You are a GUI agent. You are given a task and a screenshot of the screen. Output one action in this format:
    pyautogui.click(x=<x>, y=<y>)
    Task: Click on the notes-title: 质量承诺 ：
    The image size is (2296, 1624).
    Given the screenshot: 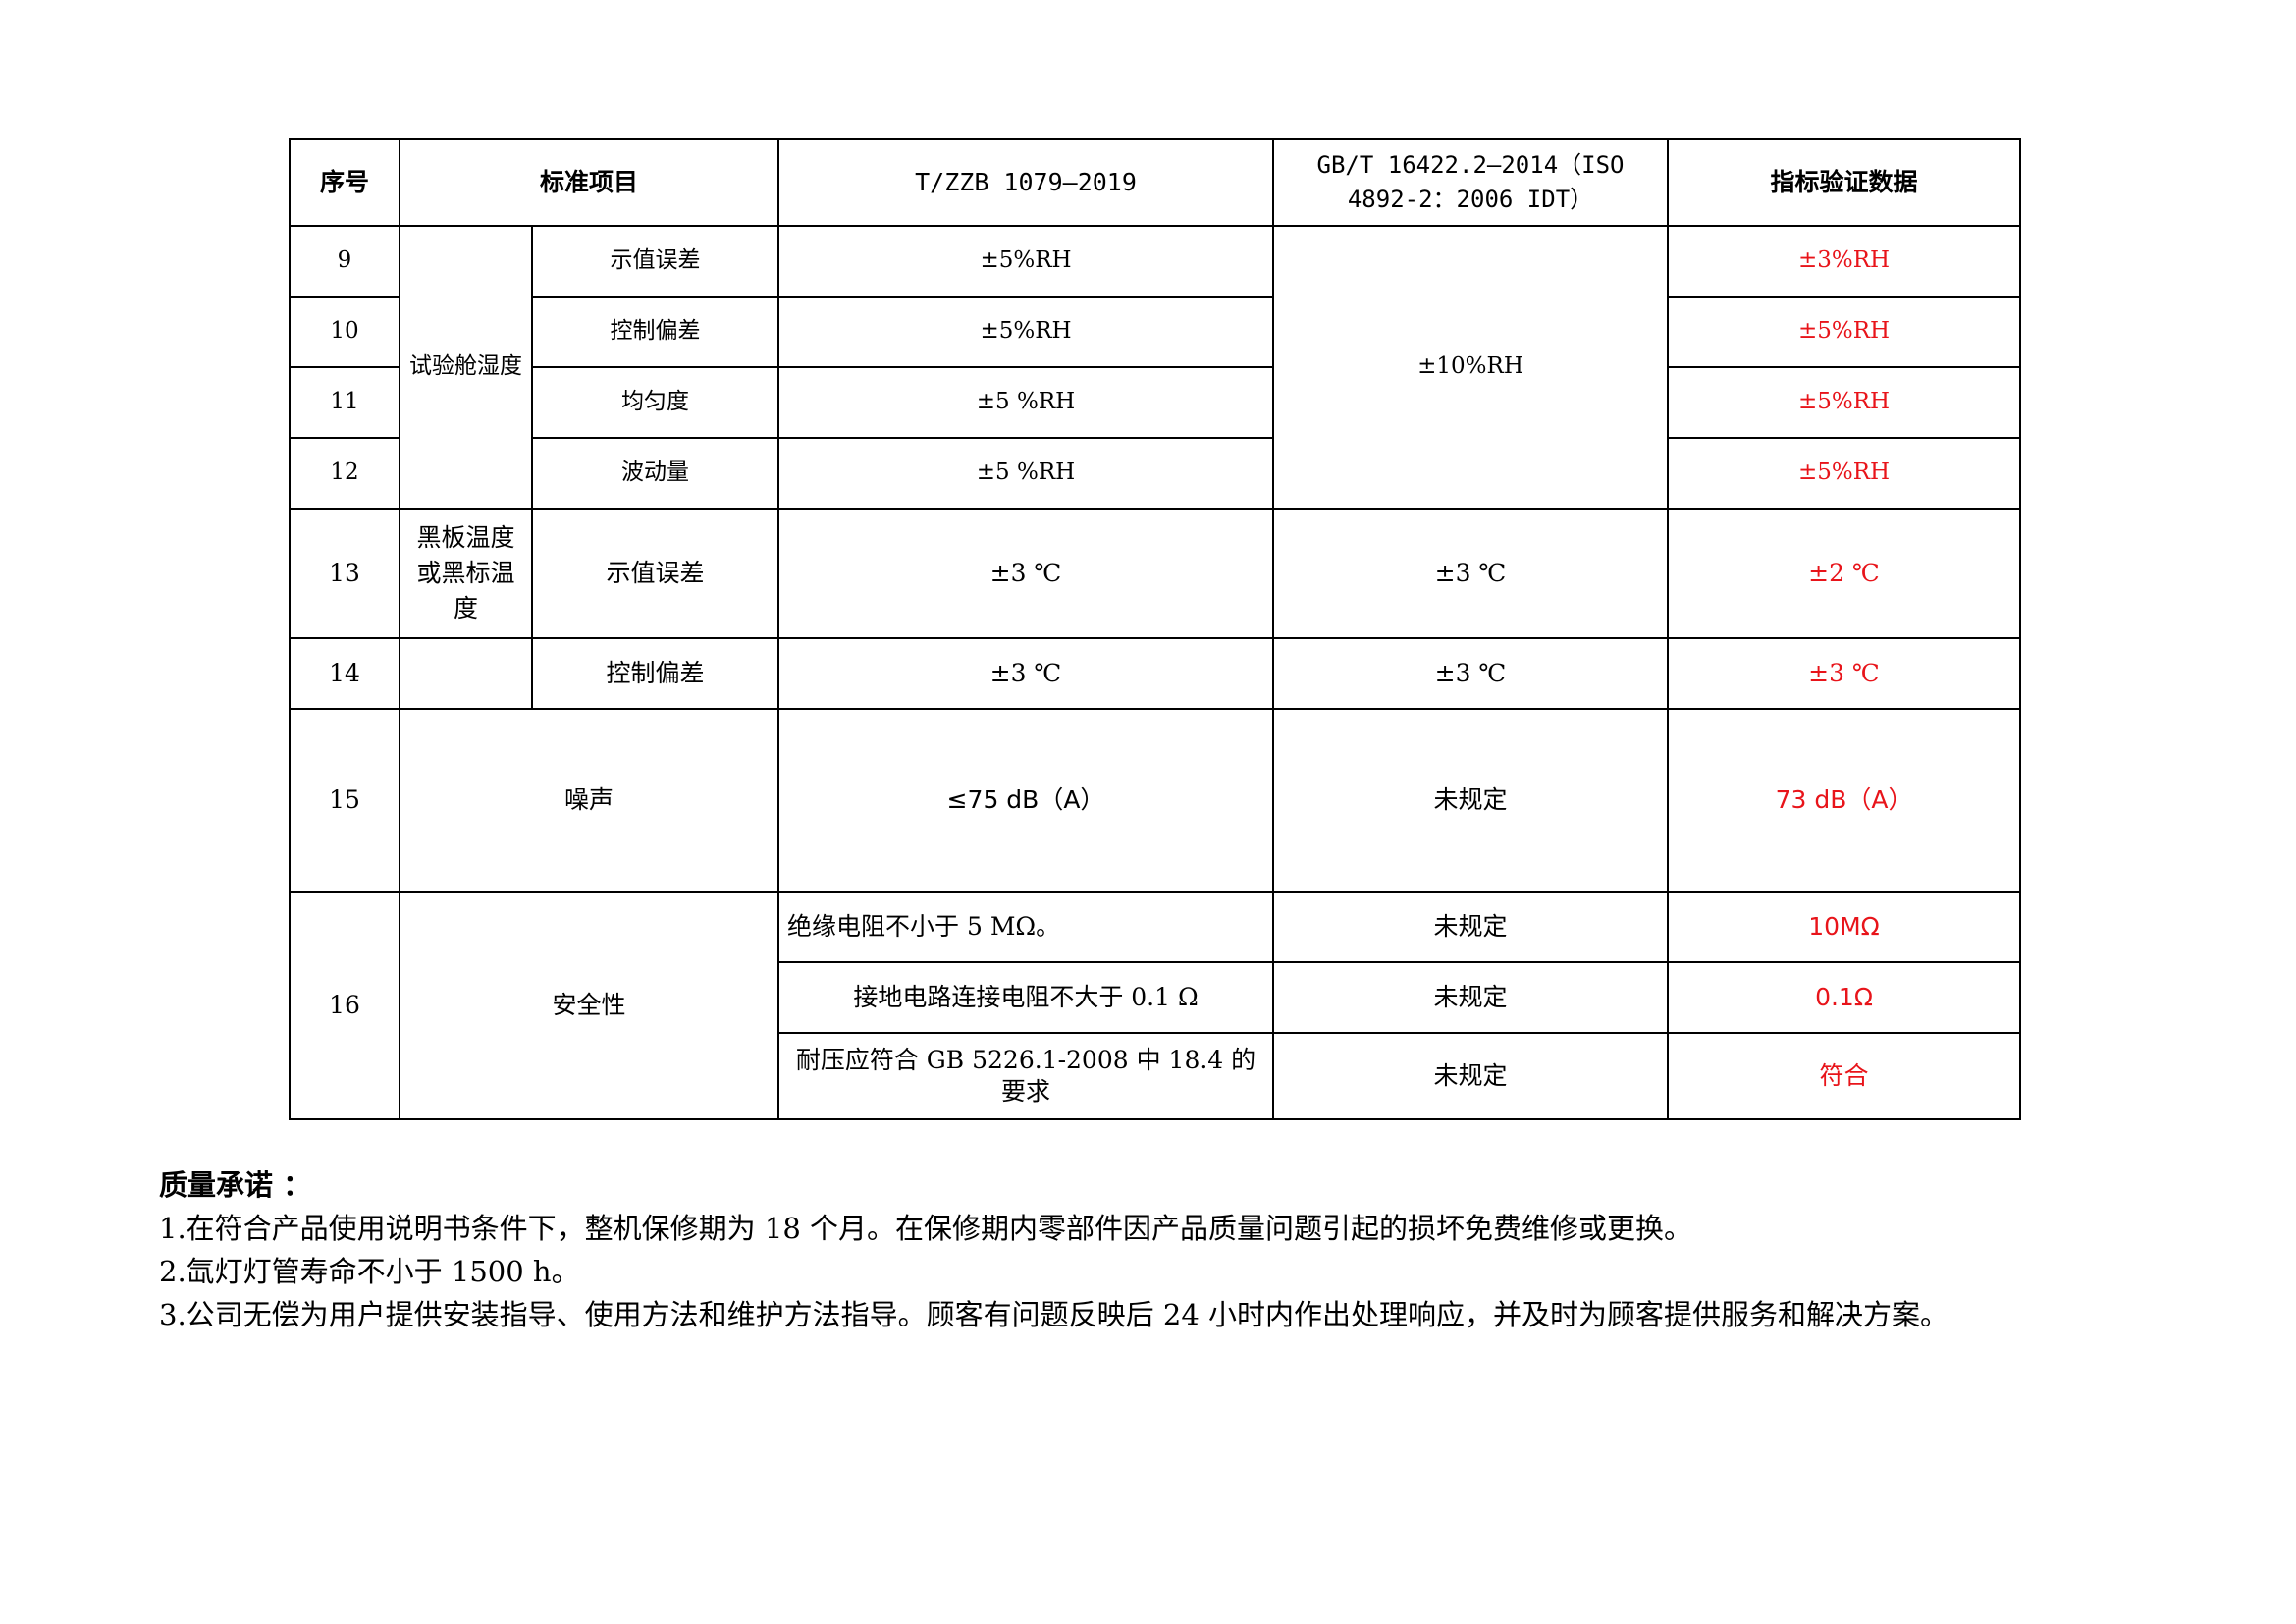 What is the action you would take?
    pyautogui.click(x=235, y=1185)
    